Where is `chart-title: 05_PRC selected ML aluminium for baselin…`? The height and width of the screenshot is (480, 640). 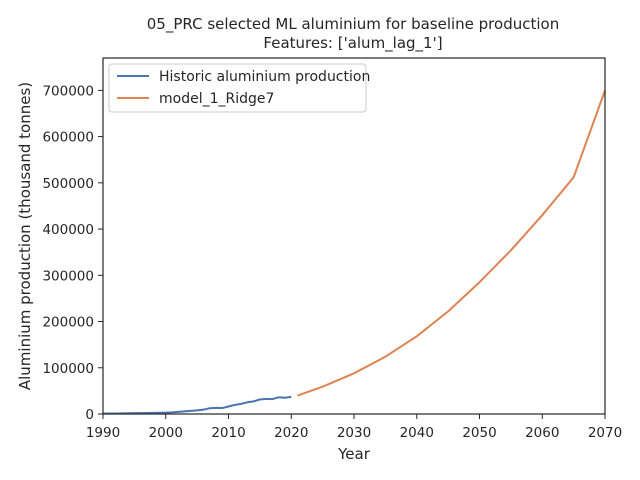
chart-title: 05_PRC selected ML aluminium for baselin… is located at coordinates (353, 24).